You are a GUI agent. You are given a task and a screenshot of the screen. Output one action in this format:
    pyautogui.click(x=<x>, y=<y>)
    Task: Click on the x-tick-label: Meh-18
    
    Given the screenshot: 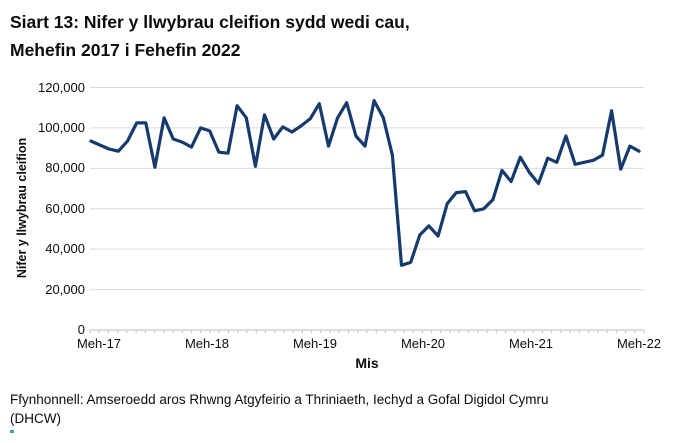 What is the action you would take?
    pyautogui.click(x=207, y=343)
    